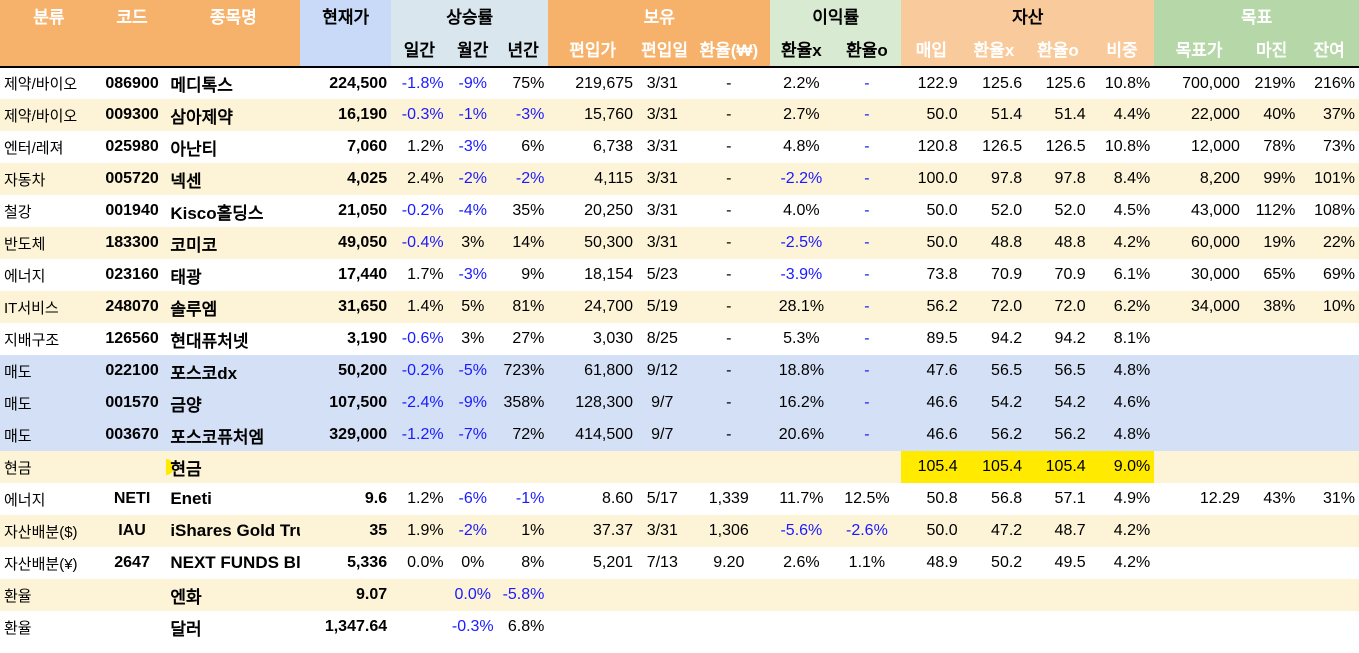 The height and width of the screenshot is (653, 1359). I want to click on cell-yearly, so click(523, 467).